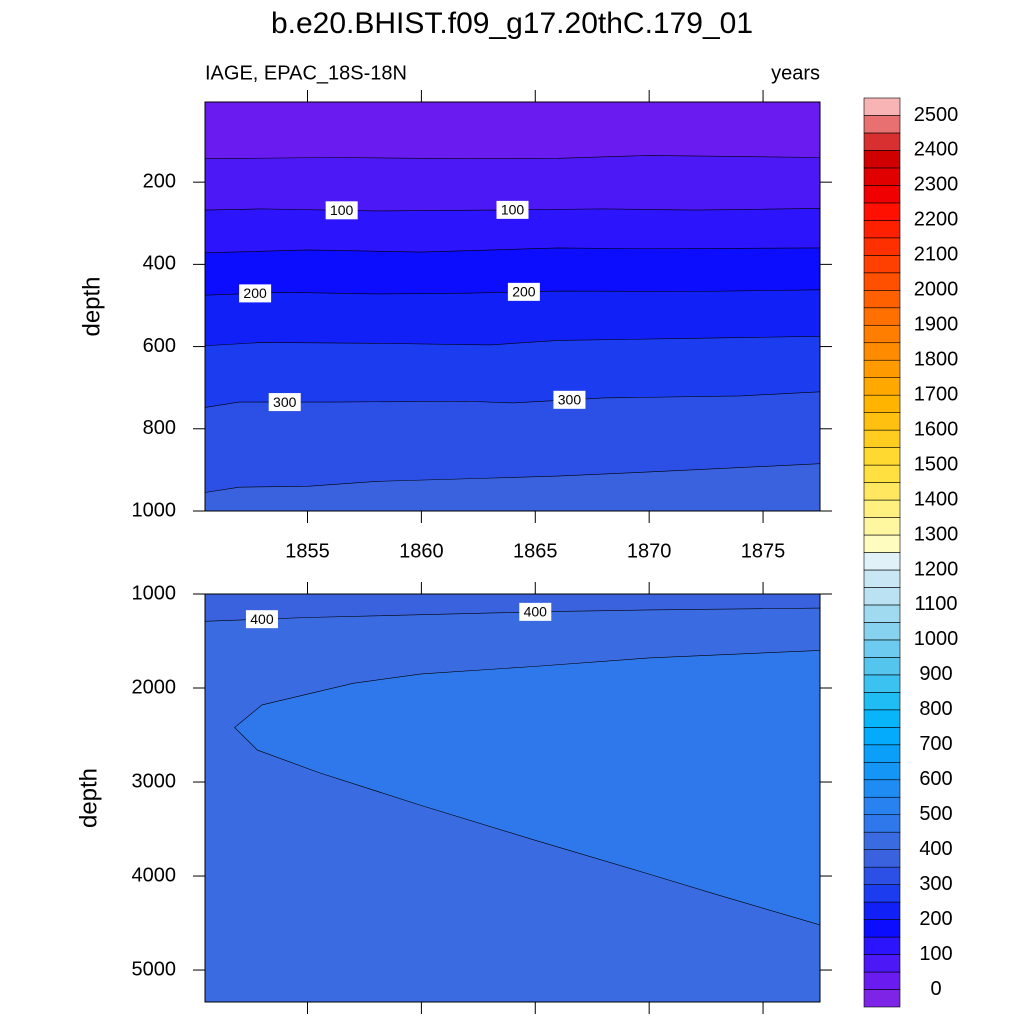 This screenshot has height=1024, width=1024. I want to click on x-tick-label: 1870, so click(649, 551).